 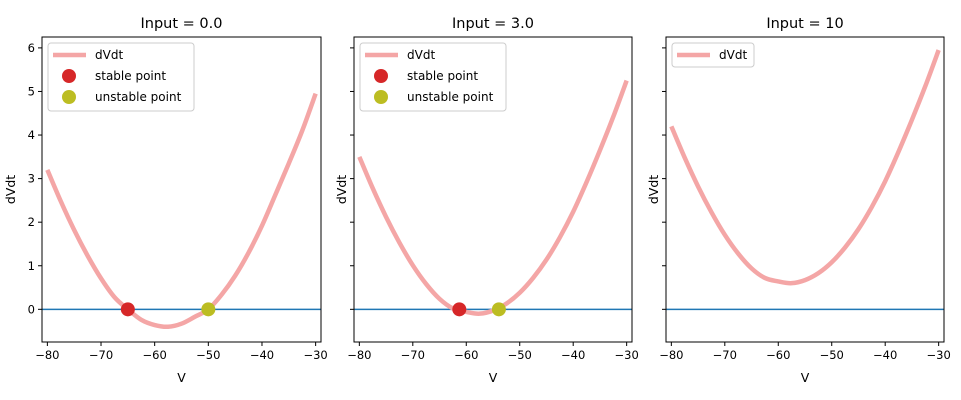 I want to click on y-tick-label: 4, so click(x=31, y=135).